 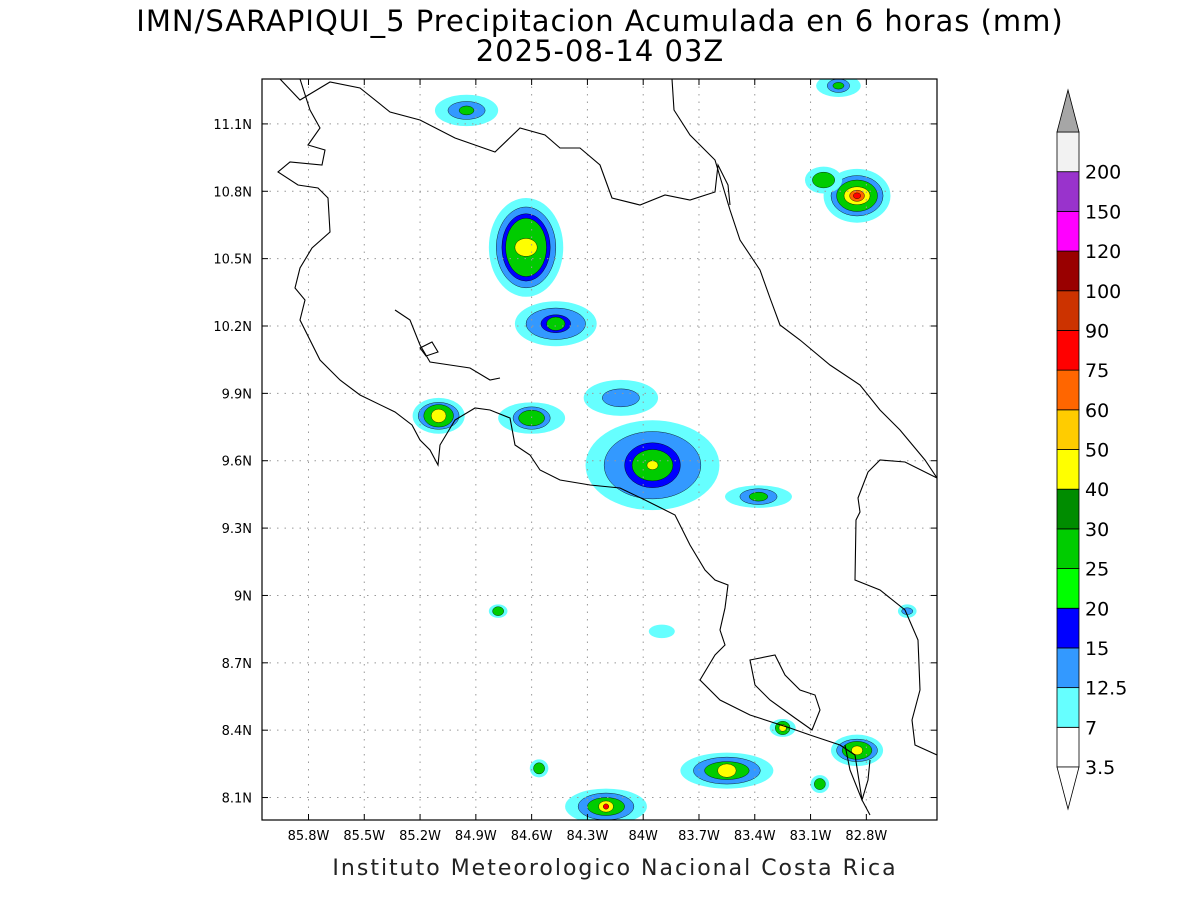 I want to click on precip-cell-south-dot, so click(x=539, y=768).